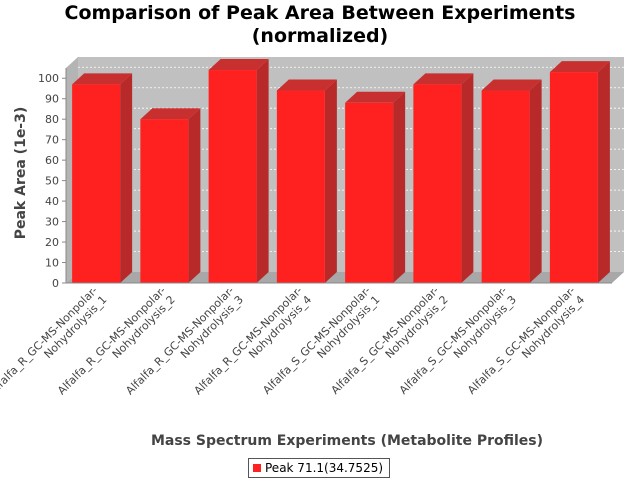  Describe the element at coordinates (21, 173) in the screenshot. I see `y-axis-label: Peak Area (1e-3)` at that location.